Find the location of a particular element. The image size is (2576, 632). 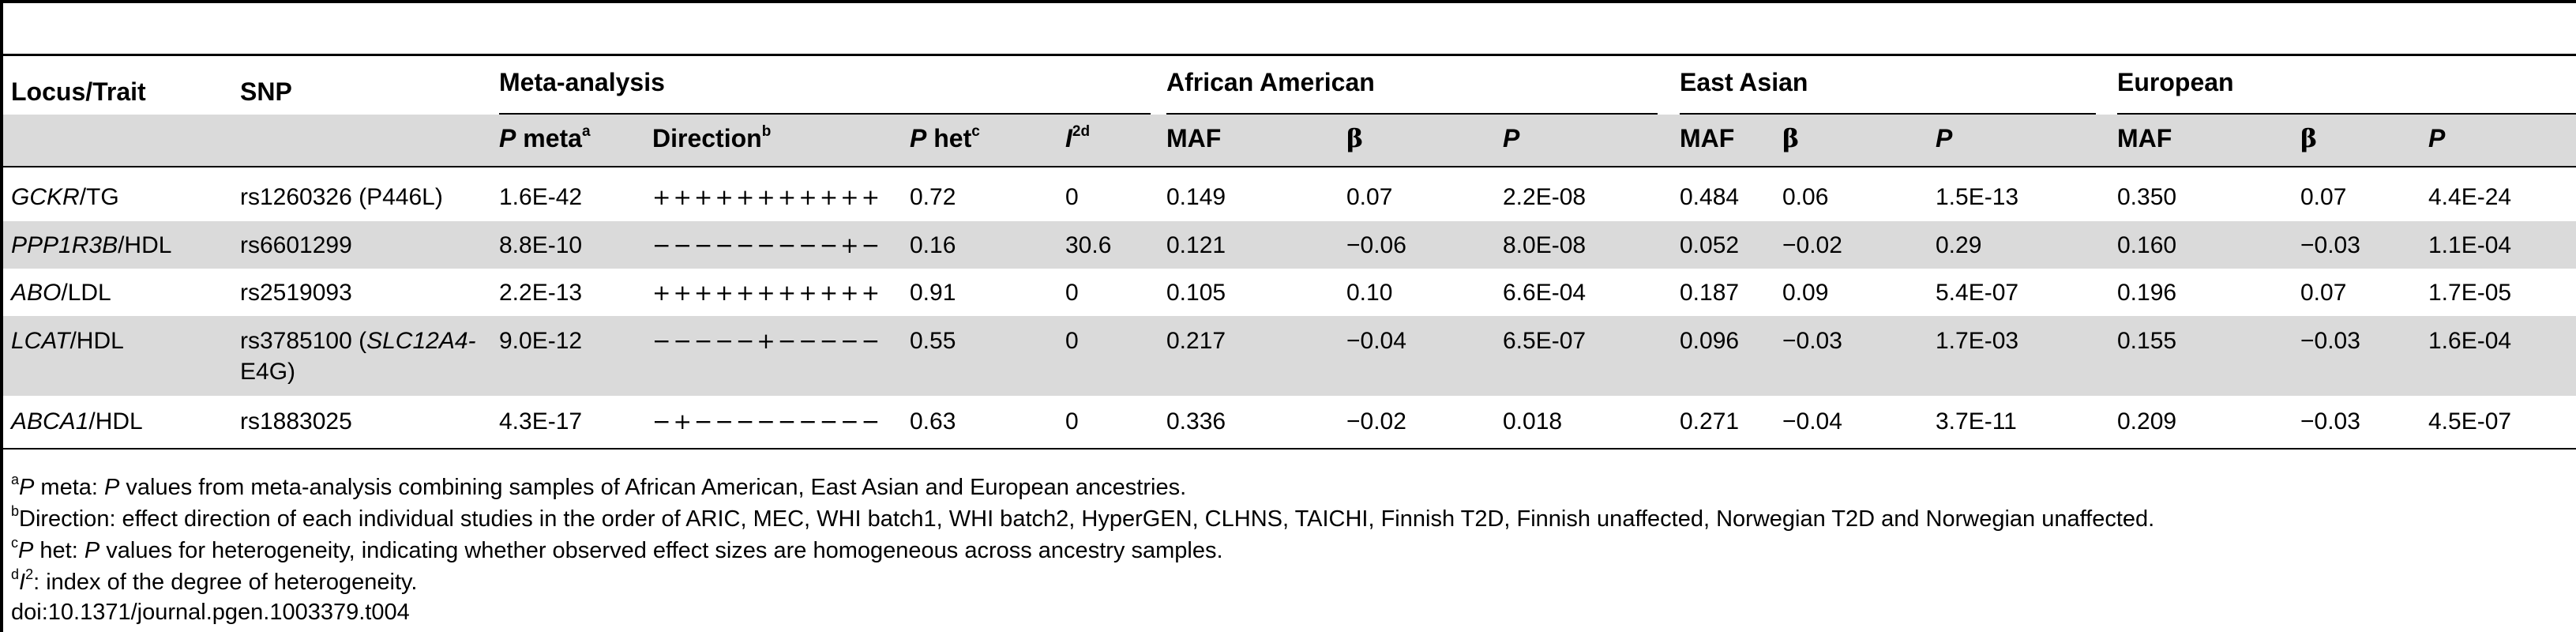

row-1-aa-maf: 0.149 is located at coordinates (1196, 197).